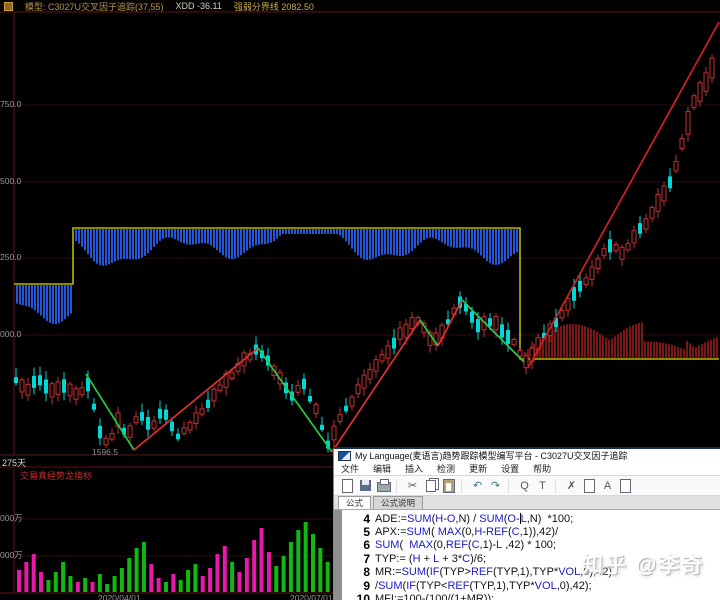  Describe the element at coordinates (451, 558) in the screenshot. I see `code-text: + 3*` at that location.